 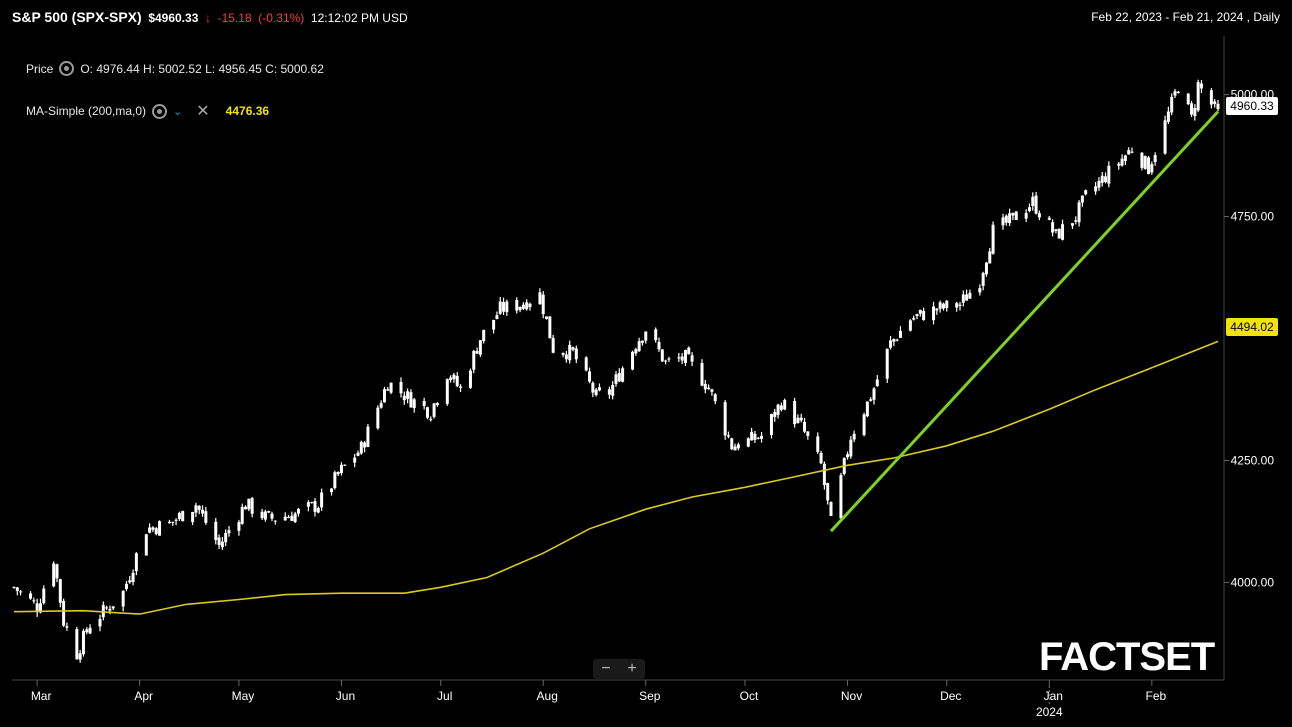 I want to click on zoom-in-button: +, so click(x=632, y=668).